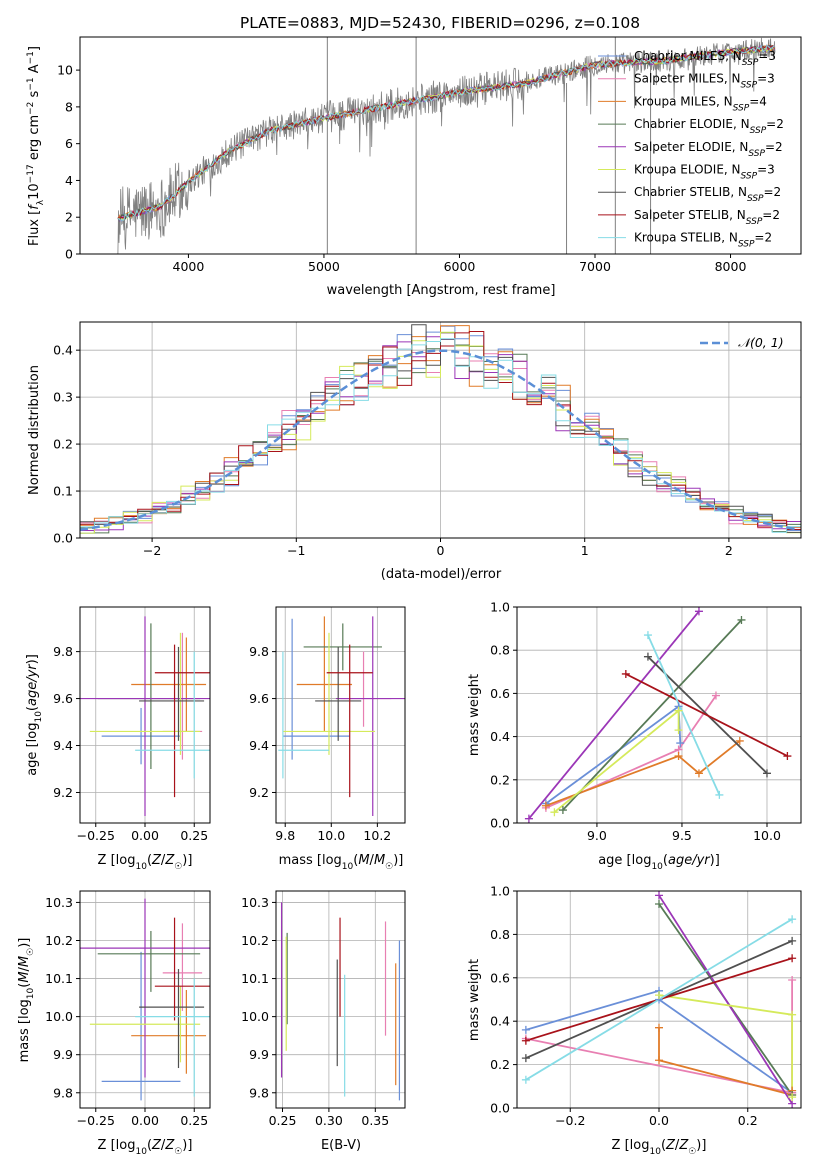 The height and width of the screenshot is (1170, 819). Describe the element at coordinates (63, 491) in the screenshot. I see `y-tick-label: 0.1` at that location.